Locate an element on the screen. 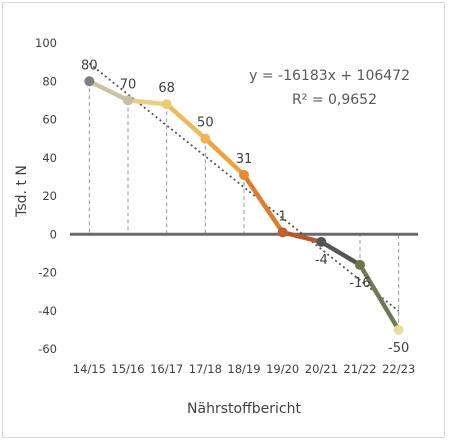  y-tick-label: 0 is located at coordinates (53, 234).